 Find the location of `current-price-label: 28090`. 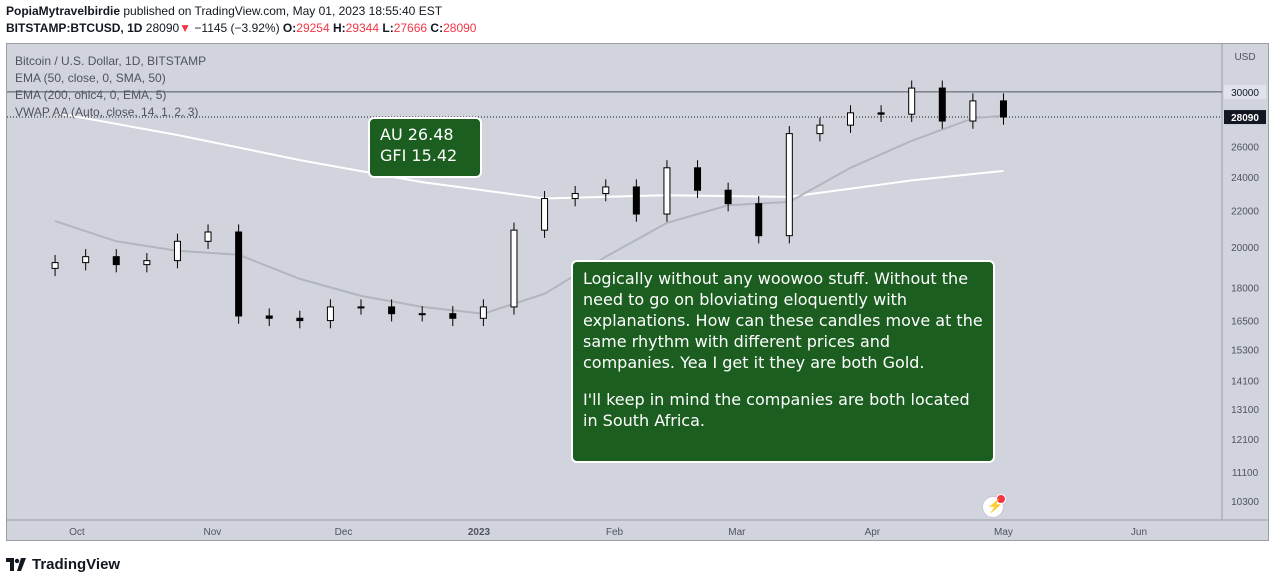

current-price-label: 28090 is located at coordinates (1245, 118).